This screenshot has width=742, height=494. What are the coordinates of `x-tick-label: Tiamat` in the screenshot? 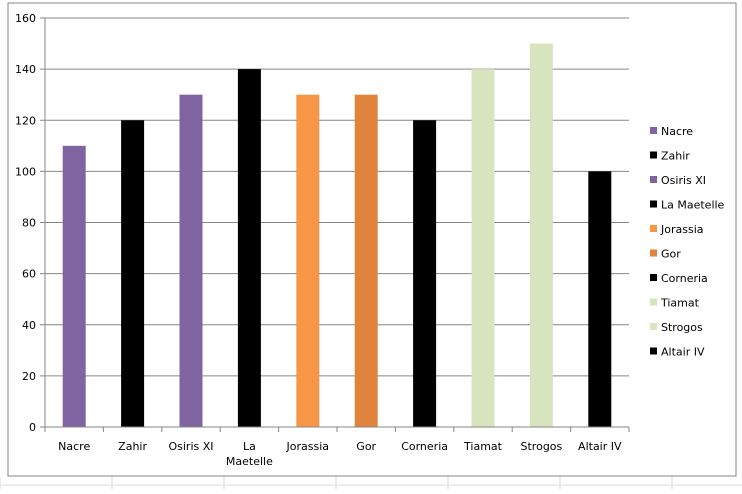 It's located at (483, 446).